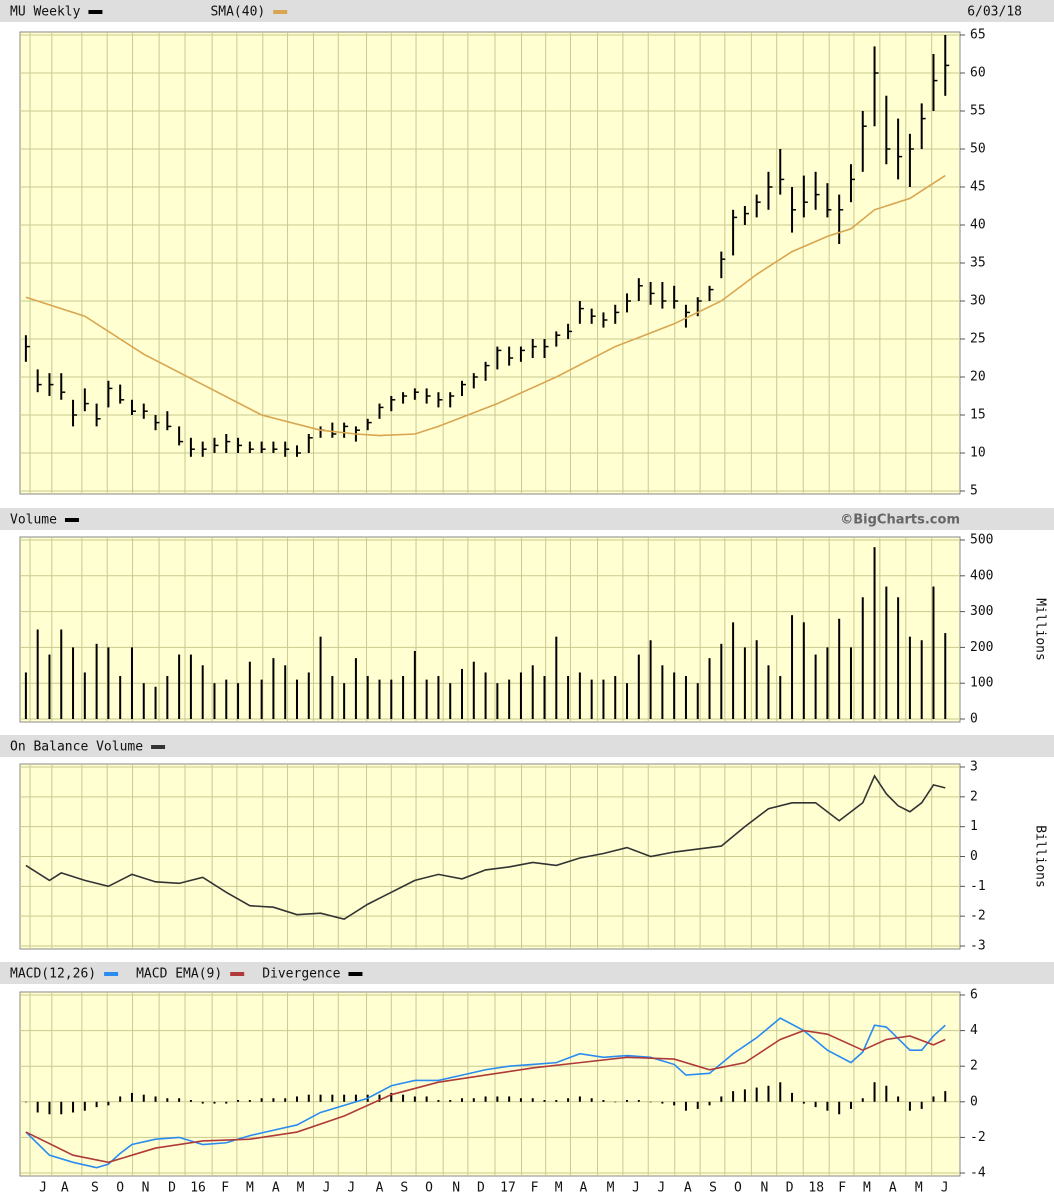 This screenshot has height=1200, width=1054. I want to click on series-line, so click(485, 847).